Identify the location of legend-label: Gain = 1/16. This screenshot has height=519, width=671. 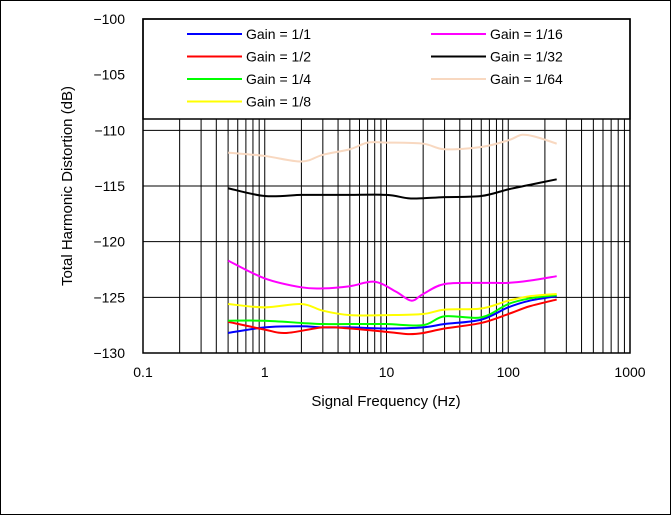
(526, 34).